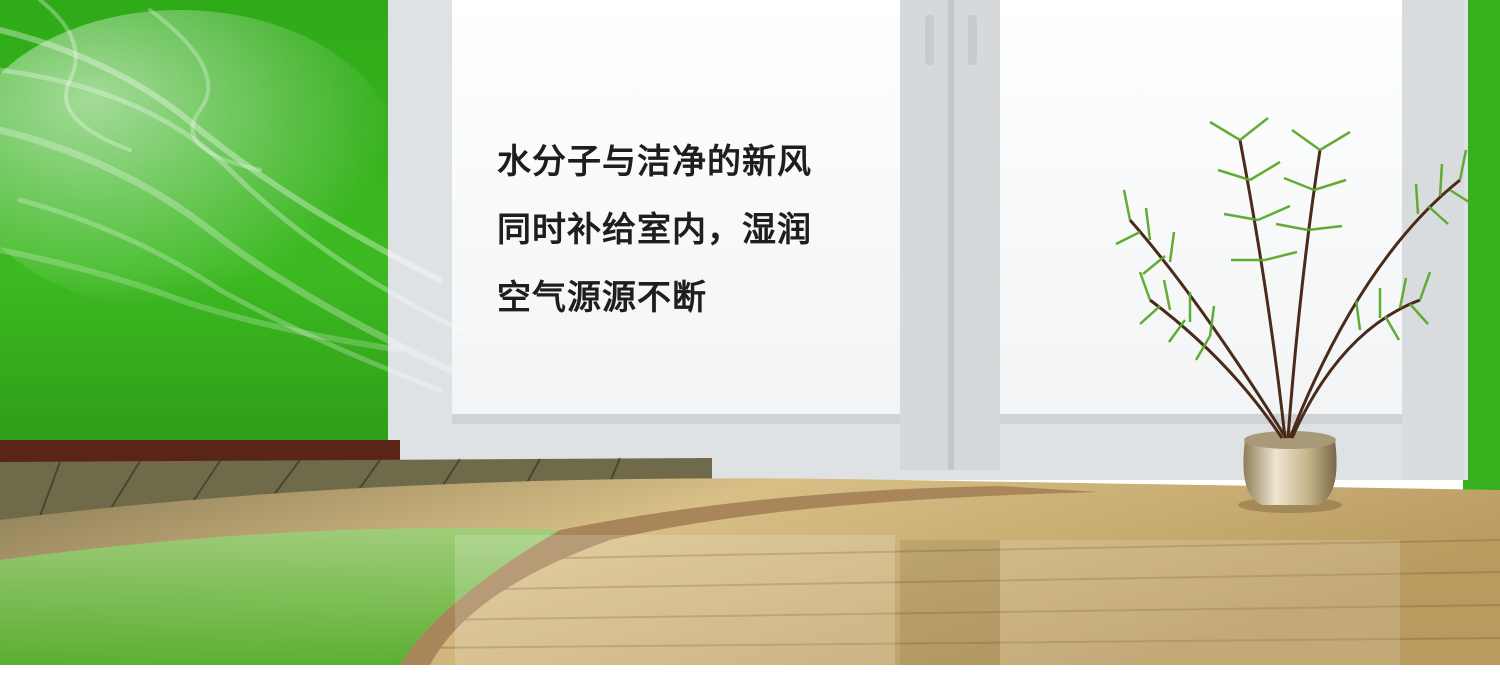 This screenshot has height=674, width=1500. I want to click on headline: 水分子与洁净的新风 同时补给室内，湿润 空气源源不断, so click(707, 230).